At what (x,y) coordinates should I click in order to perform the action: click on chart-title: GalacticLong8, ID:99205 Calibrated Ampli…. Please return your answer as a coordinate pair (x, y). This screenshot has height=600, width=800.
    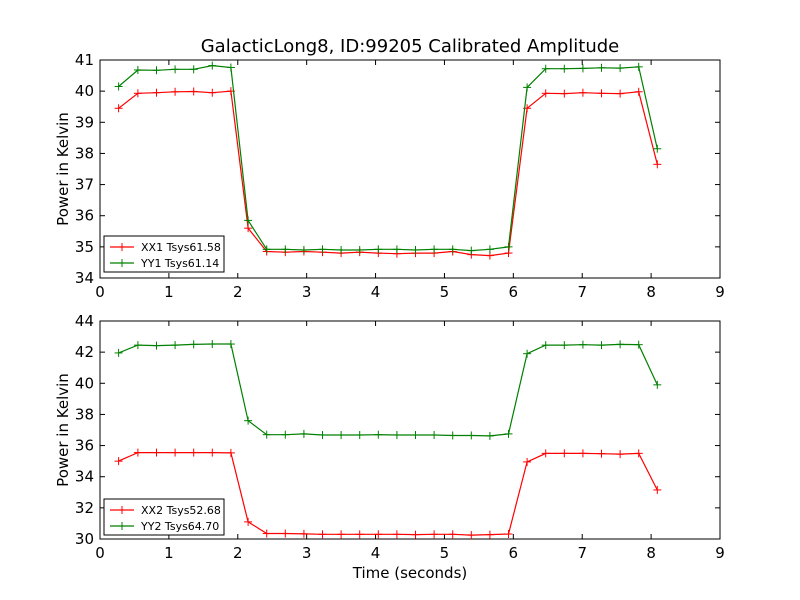
    Looking at the image, I should click on (410, 46).